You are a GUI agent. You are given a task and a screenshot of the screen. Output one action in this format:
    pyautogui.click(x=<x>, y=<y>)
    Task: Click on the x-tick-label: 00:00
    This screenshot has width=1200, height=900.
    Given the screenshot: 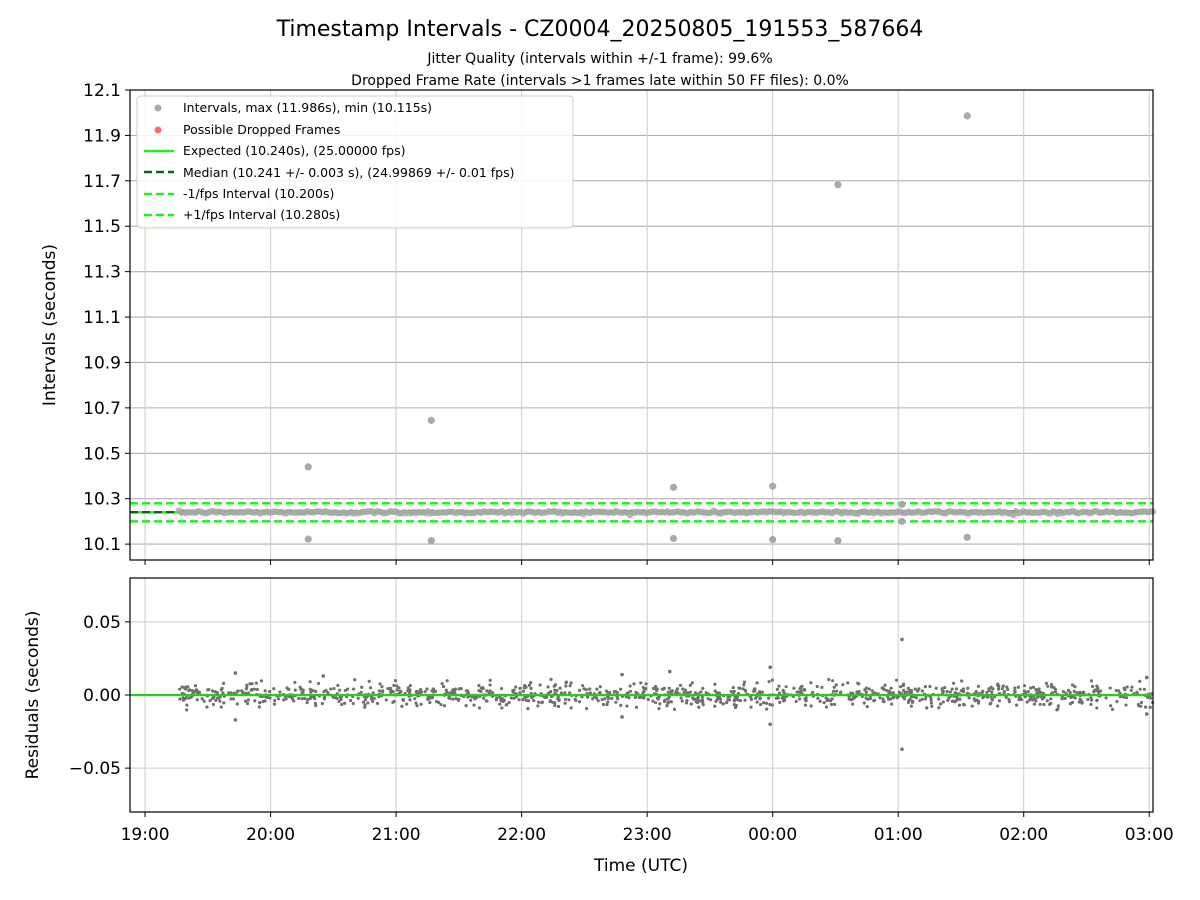 What is the action you would take?
    pyautogui.click(x=772, y=835)
    